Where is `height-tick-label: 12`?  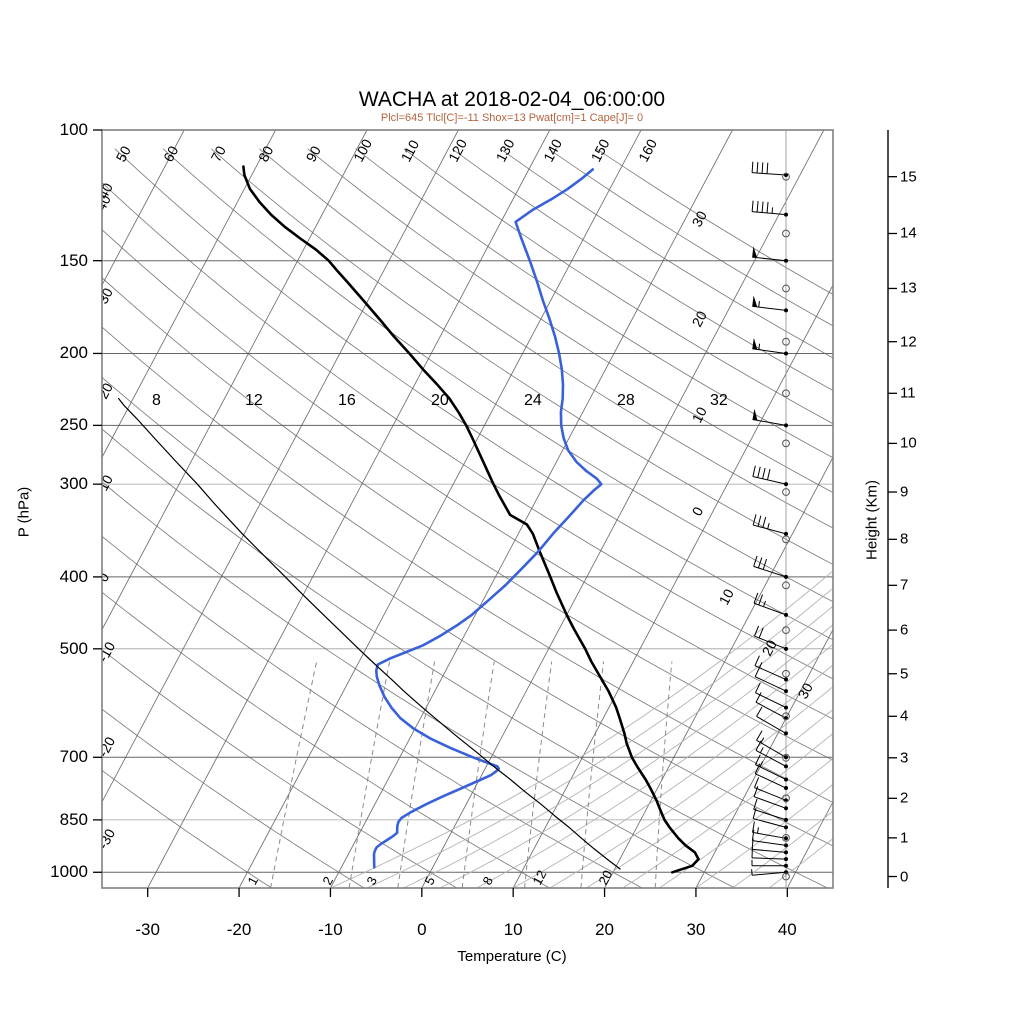 height-tick-label: 12 is located at coordinates (908, 342).